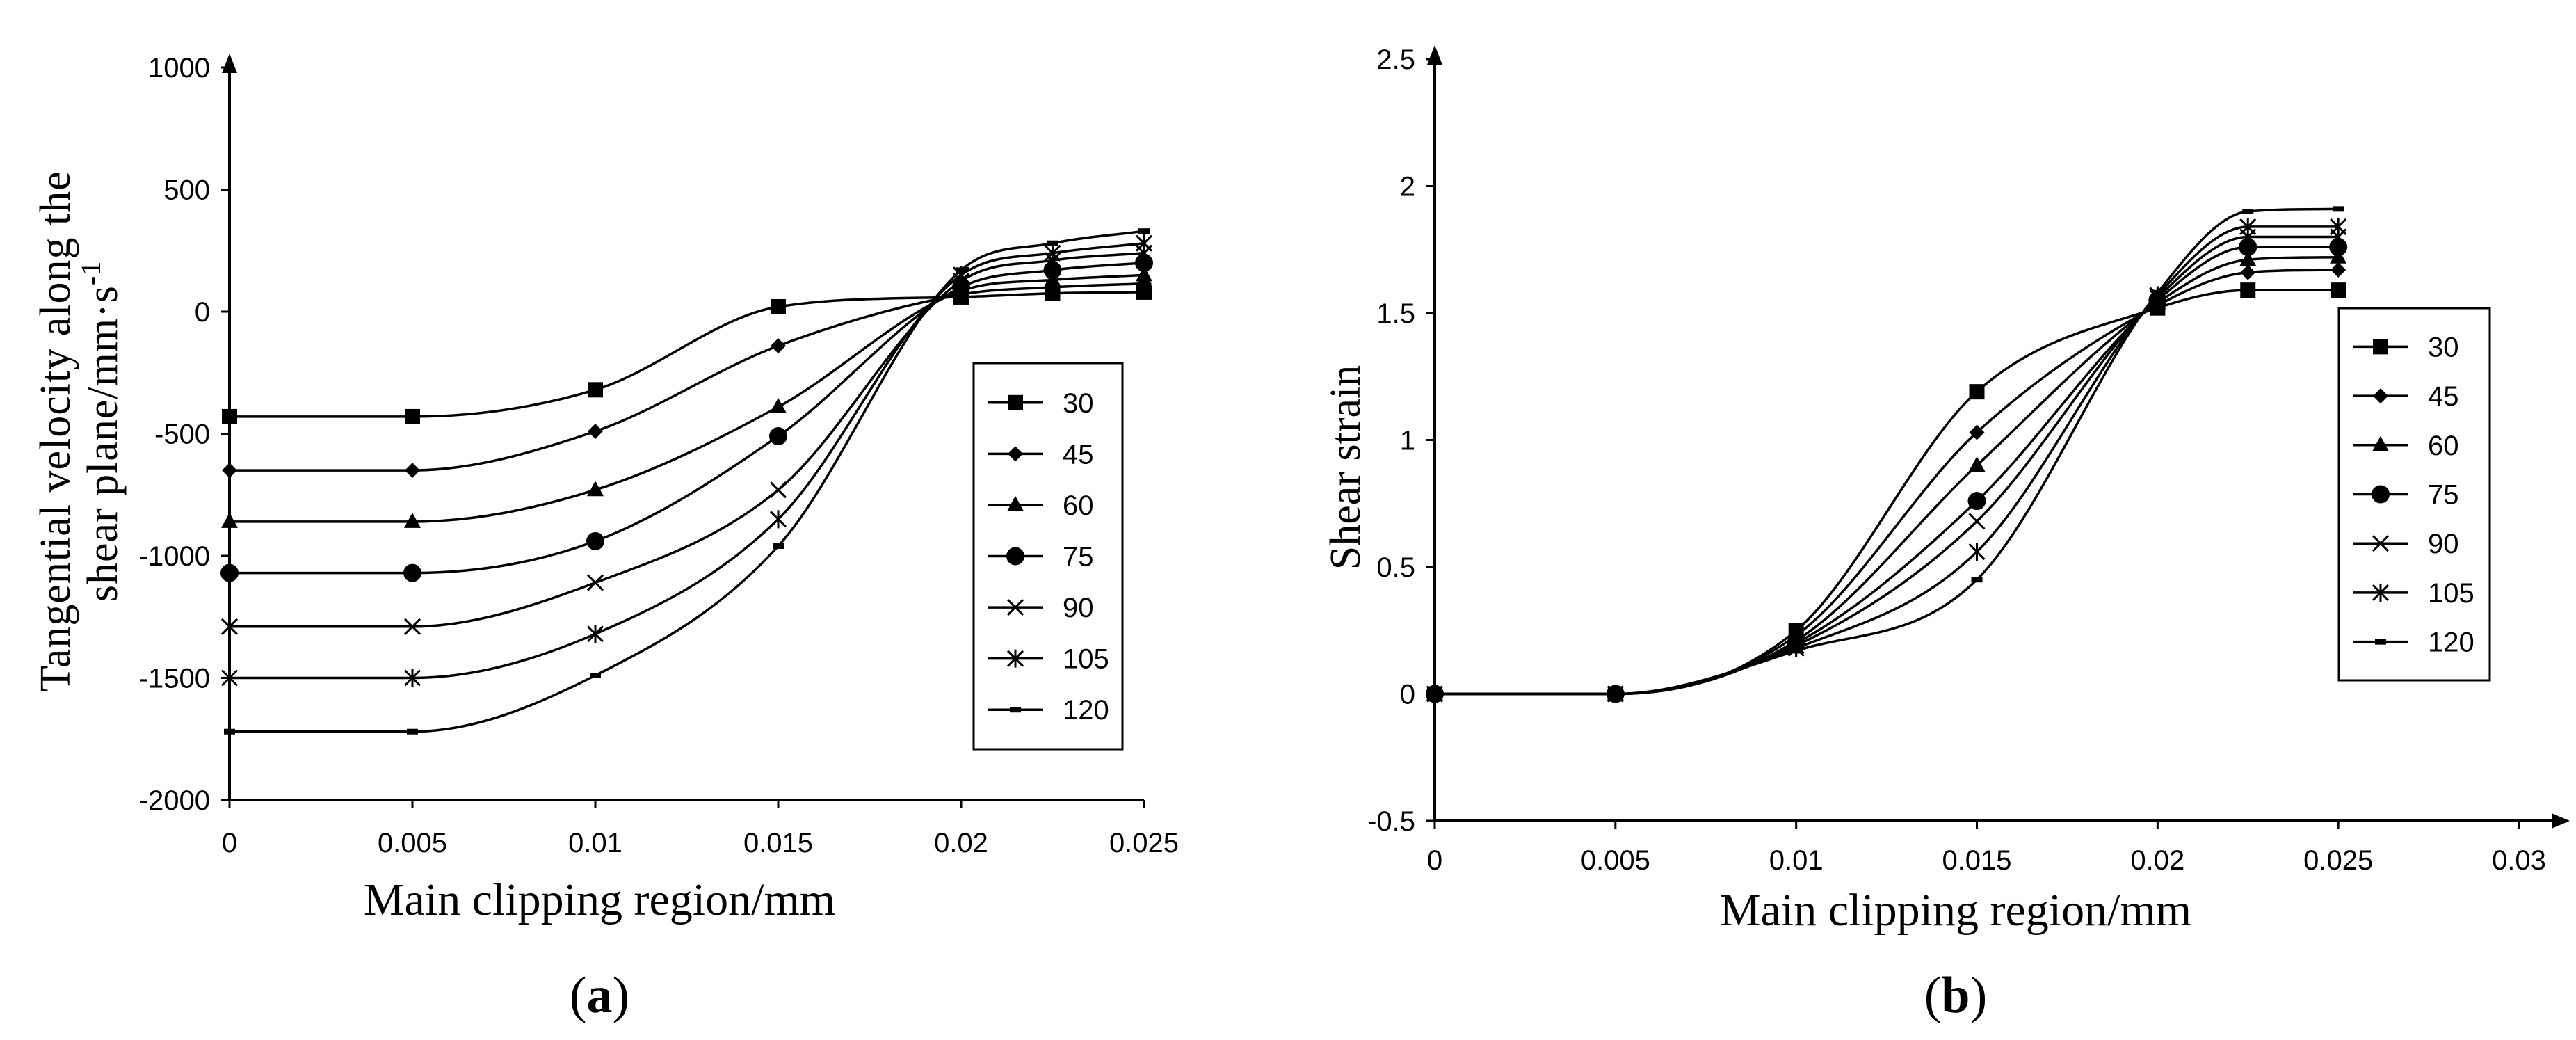 This screenshot has height=1040, width=2576. I want to click on y-tick-label: 1000, so click(179, 68).